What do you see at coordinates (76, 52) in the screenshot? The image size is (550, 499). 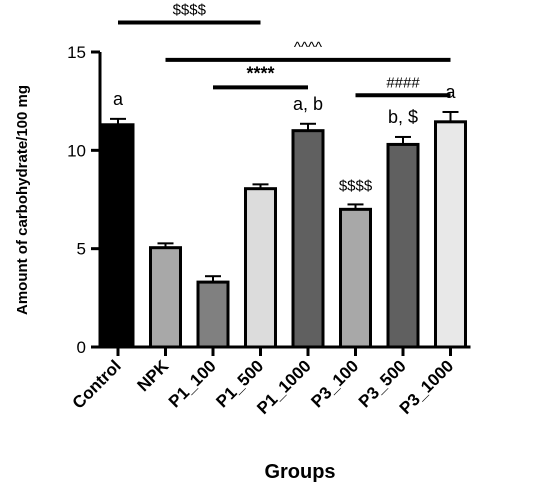 I see `y-tick-label: 15` at bounding box center [76, 52].